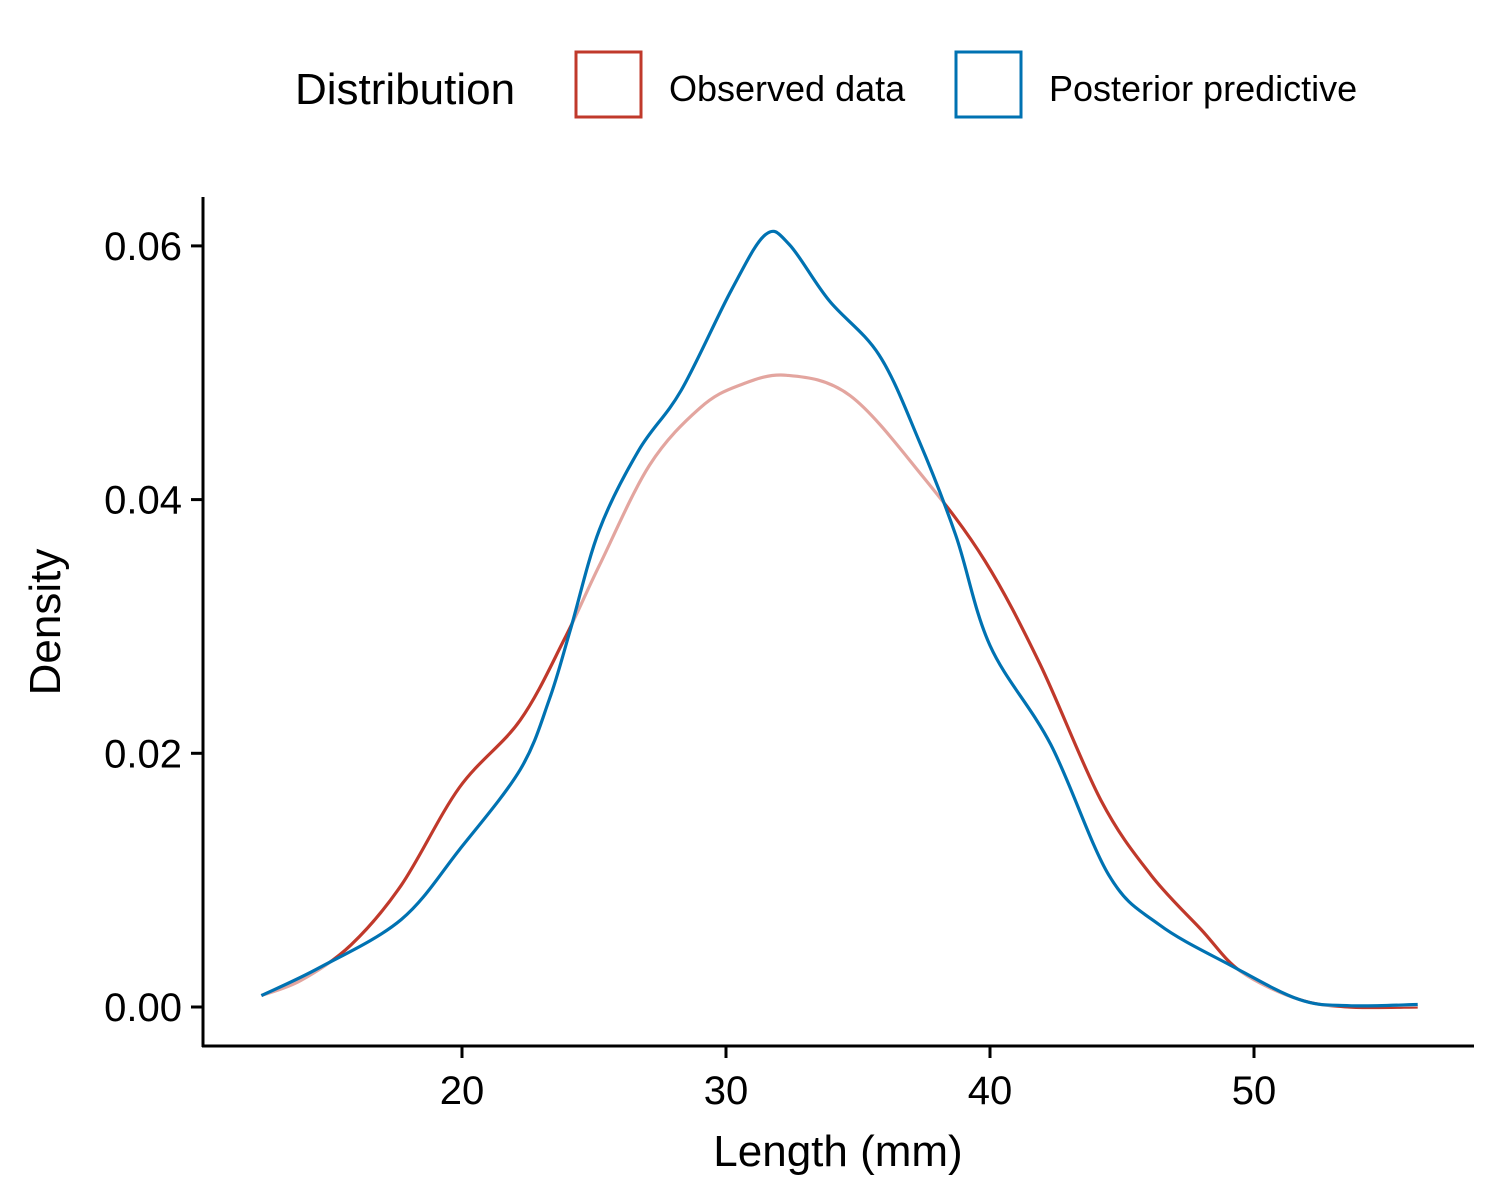  I want to click on x-axis-ticks: 20 30 40 50, so click(858, 1079).